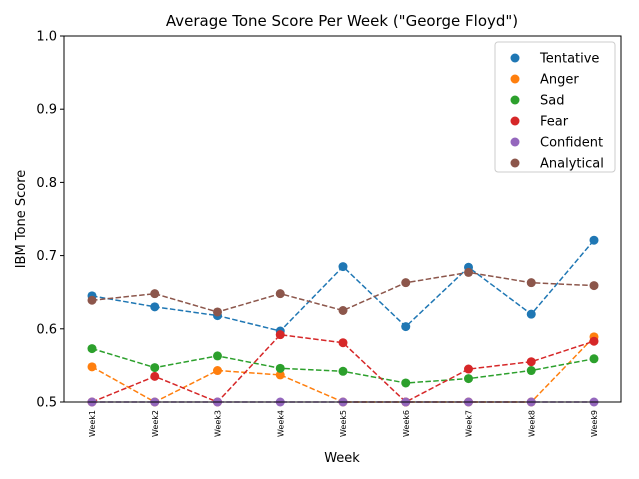 The width and height of the screenshot is (639, 479). I want to click on legend-label: Analytical, so click(572, 164).